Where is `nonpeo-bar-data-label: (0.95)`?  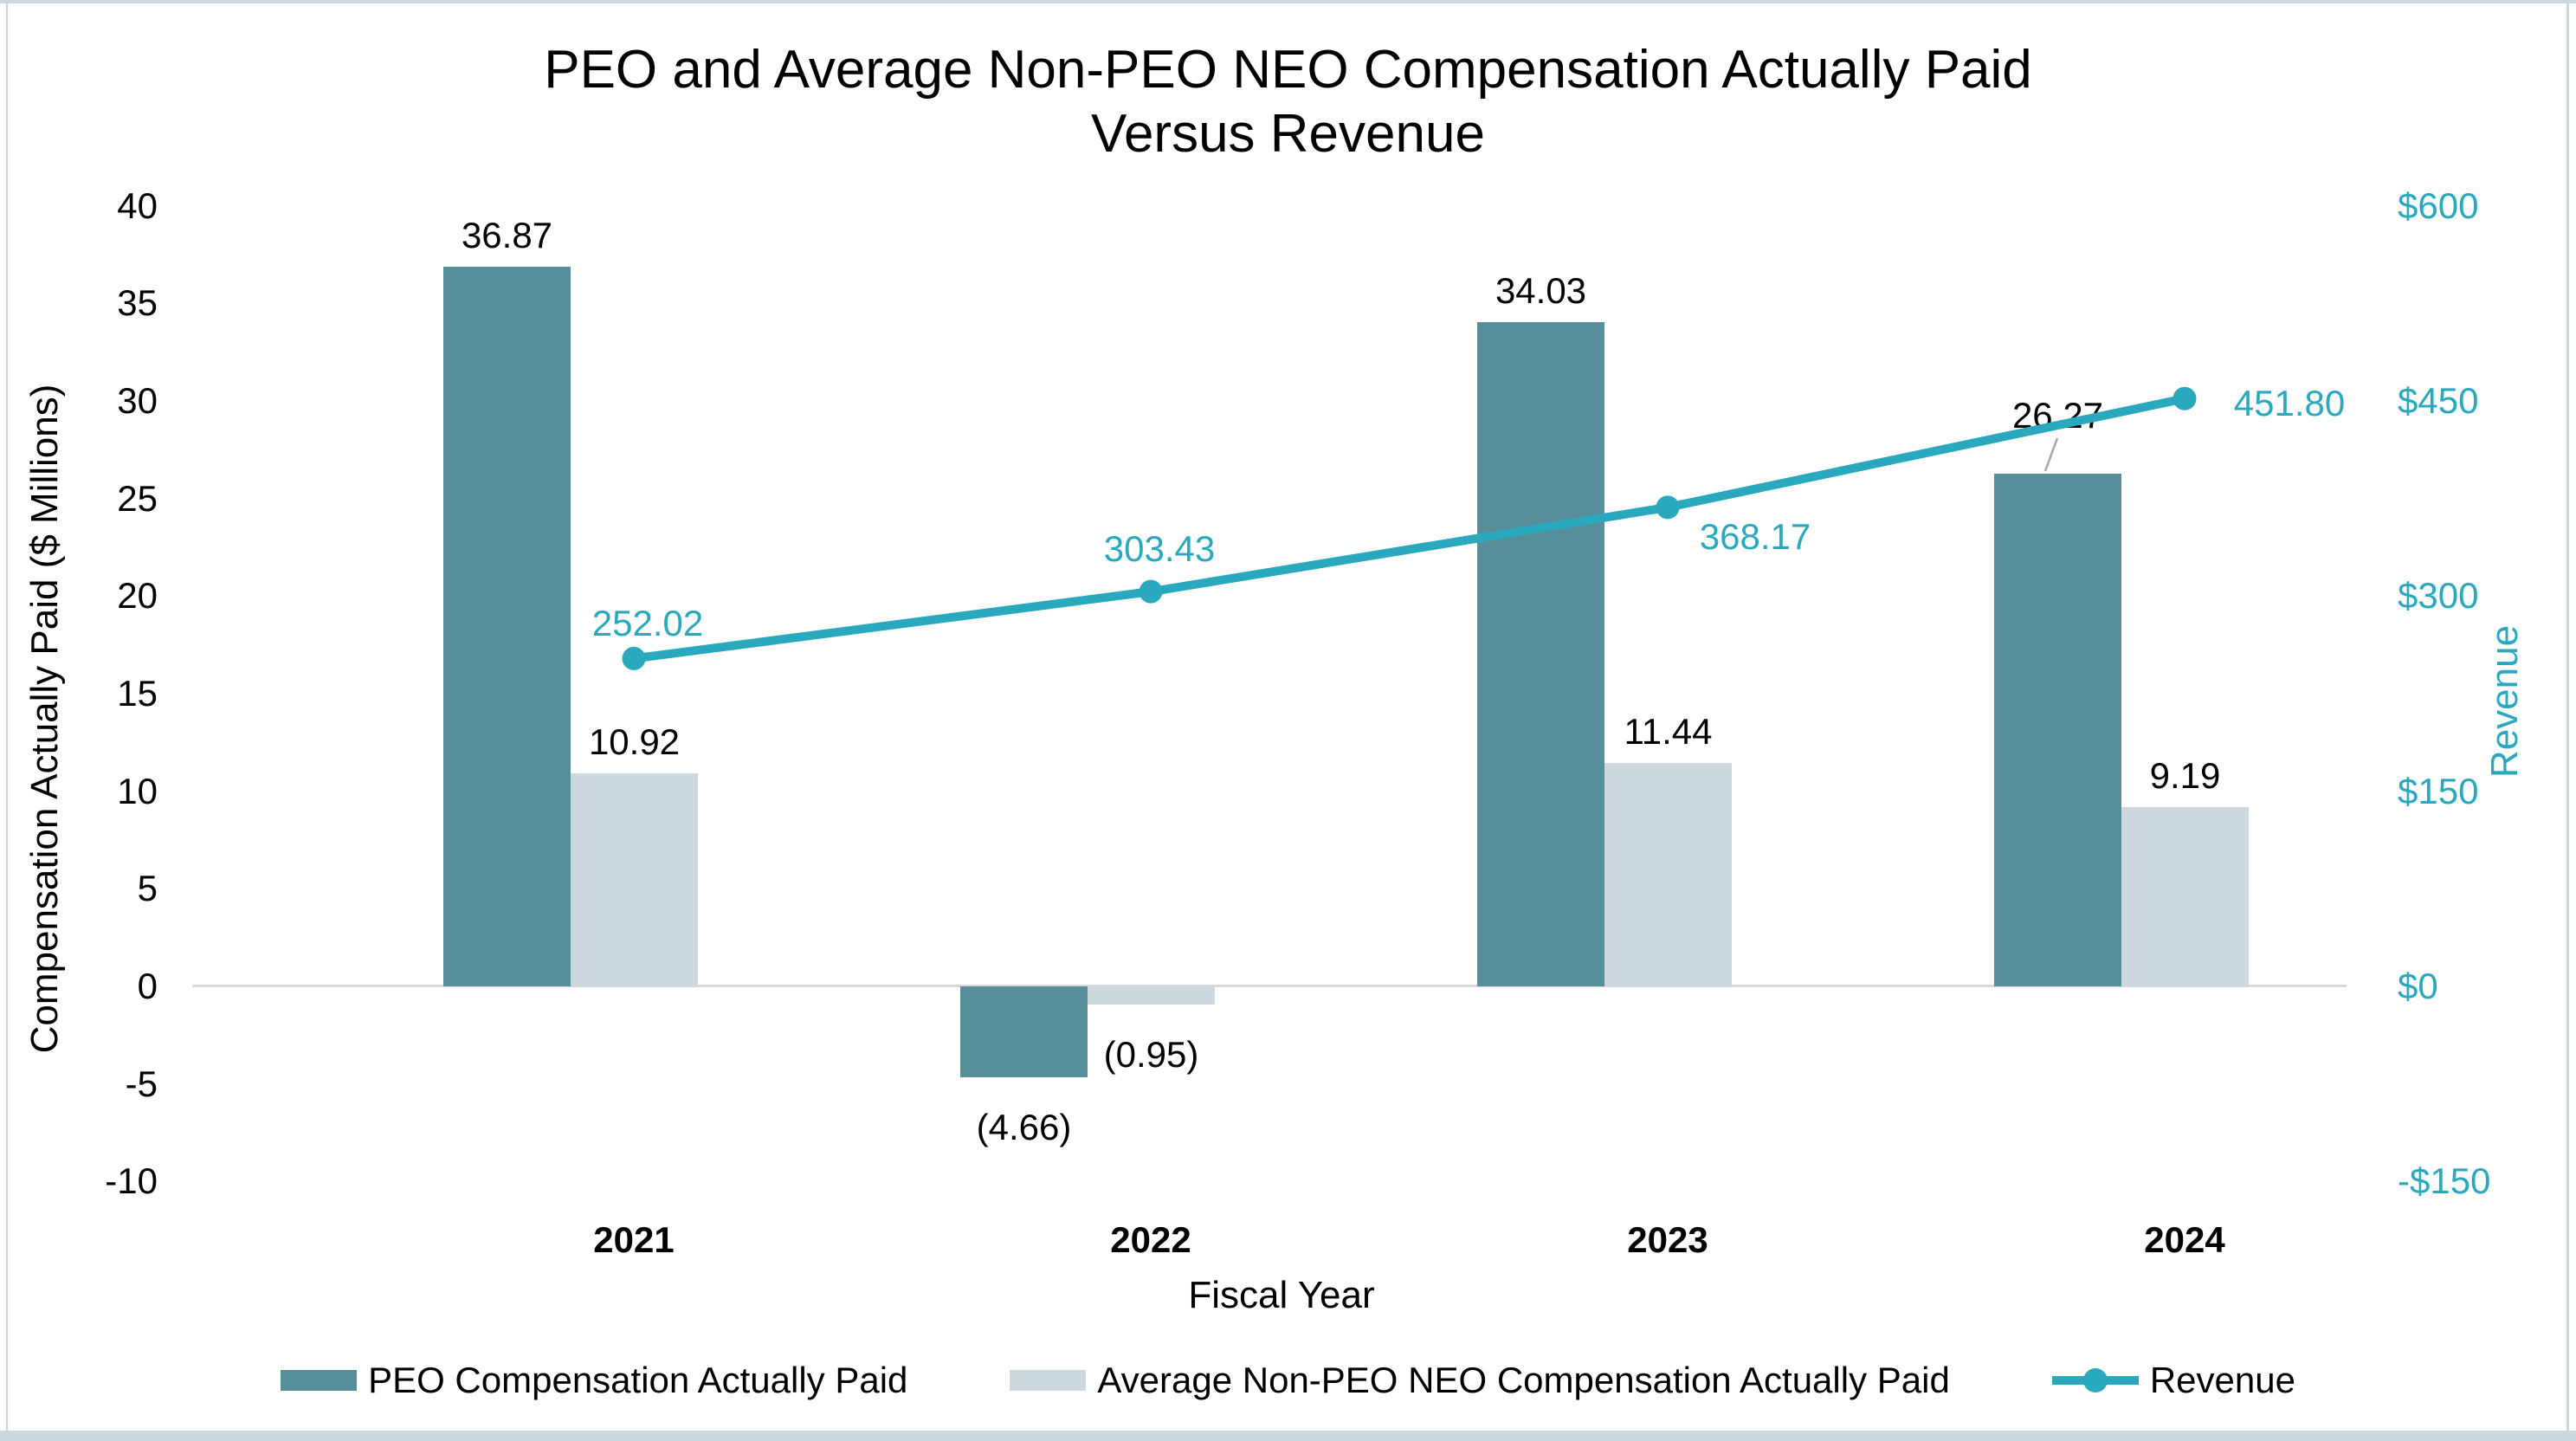 nonpeo-bar-data-label: (0.95) is located at coordinates (1151, 1055).